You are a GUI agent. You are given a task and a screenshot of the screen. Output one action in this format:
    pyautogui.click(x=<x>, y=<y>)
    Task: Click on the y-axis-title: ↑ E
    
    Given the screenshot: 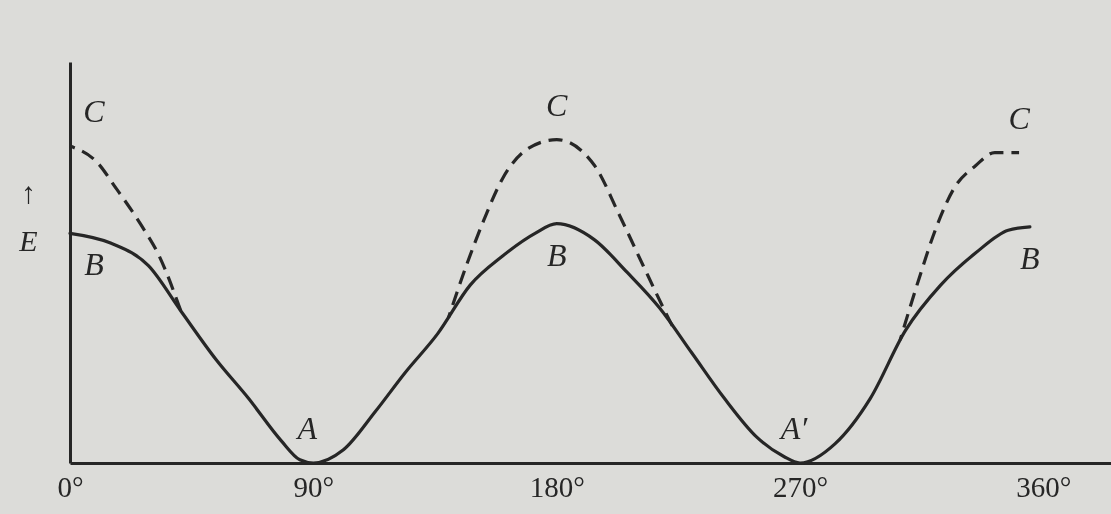 What is the action you would take?
    pyautogui.click(x=28, y=216)
    